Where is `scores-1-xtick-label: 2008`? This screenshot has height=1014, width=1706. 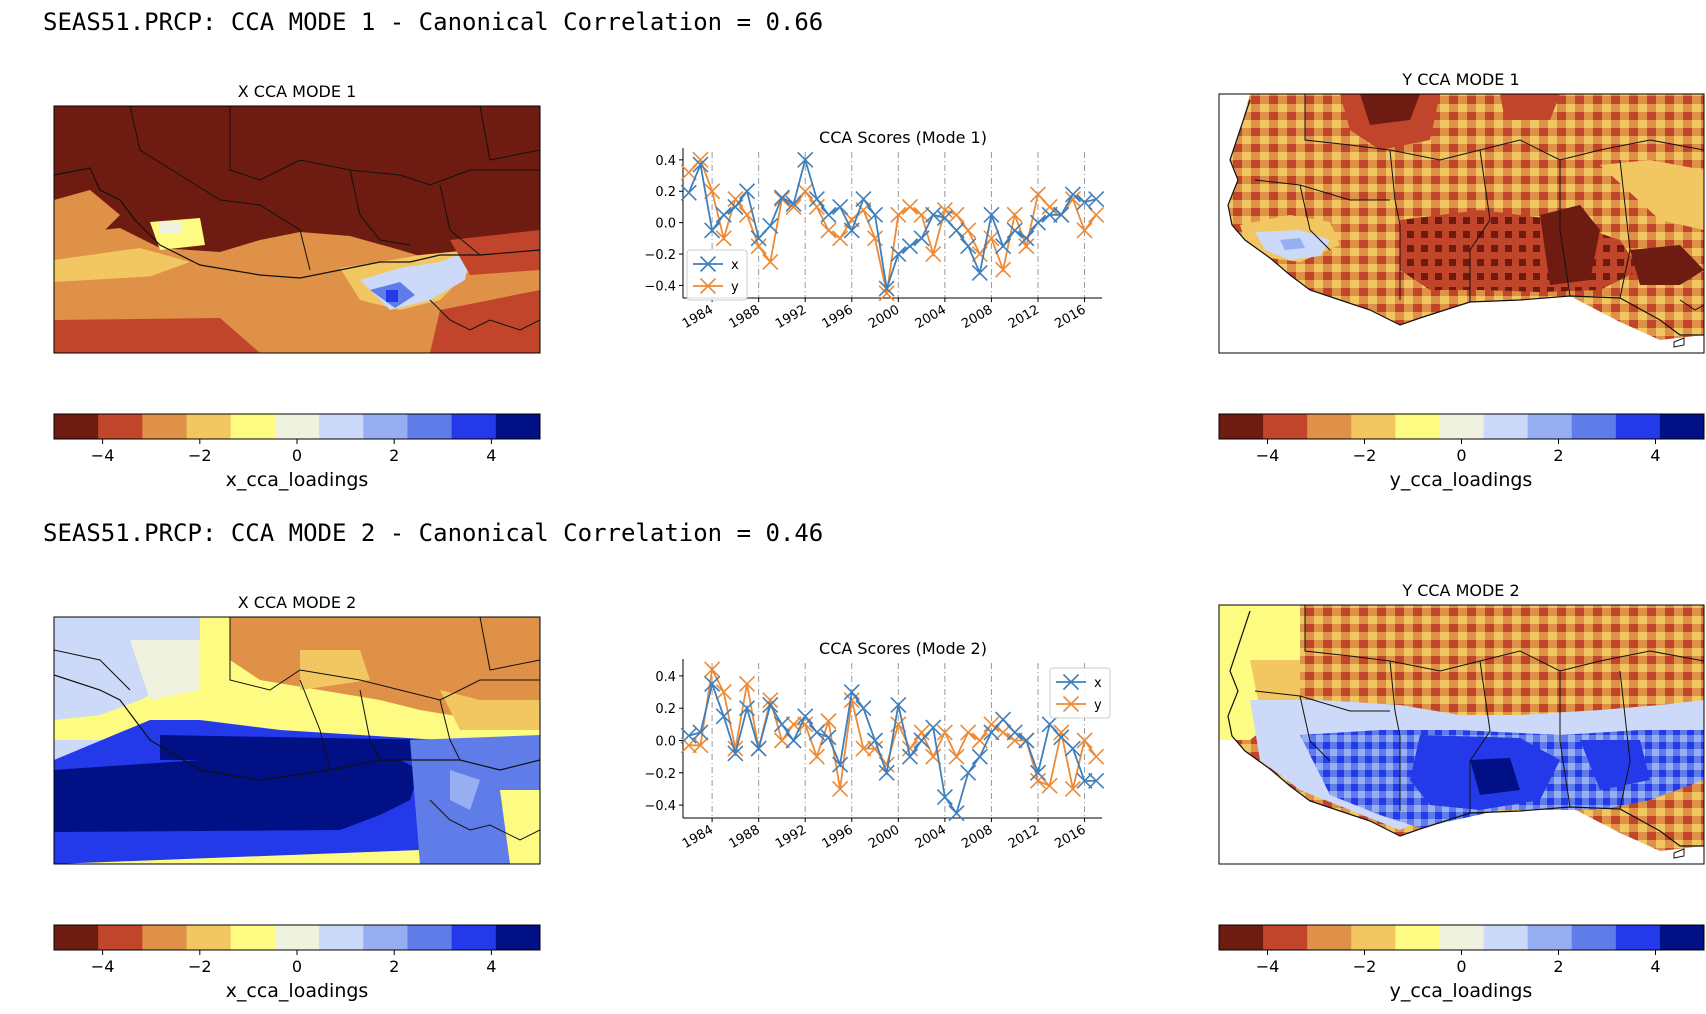
scores-1-xtick-label: 2008 is located at coordinates (977, 317).